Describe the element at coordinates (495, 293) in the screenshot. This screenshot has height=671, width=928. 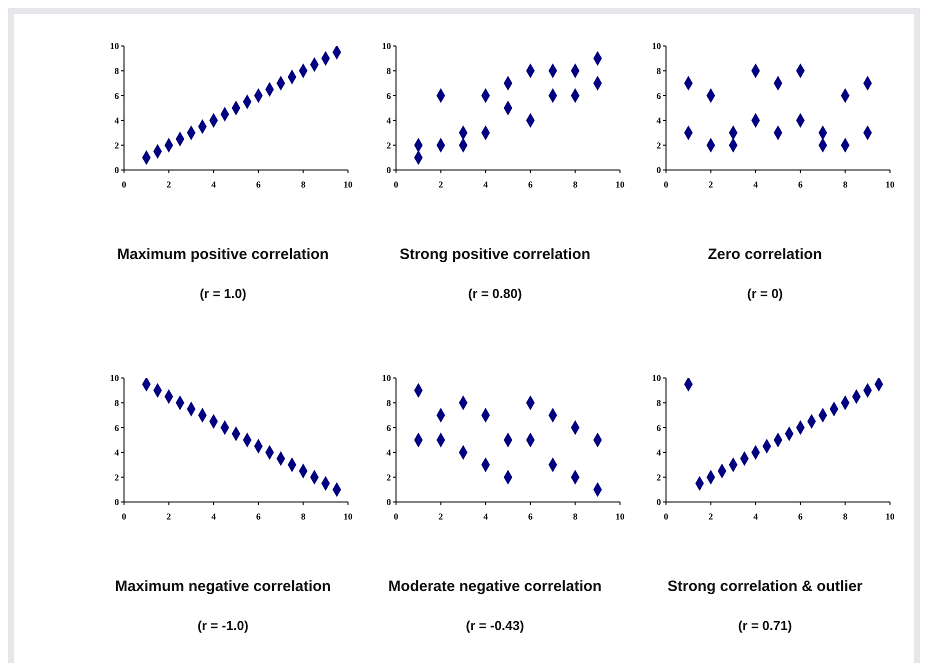
I see `text: (r = 0.80)` at that location.